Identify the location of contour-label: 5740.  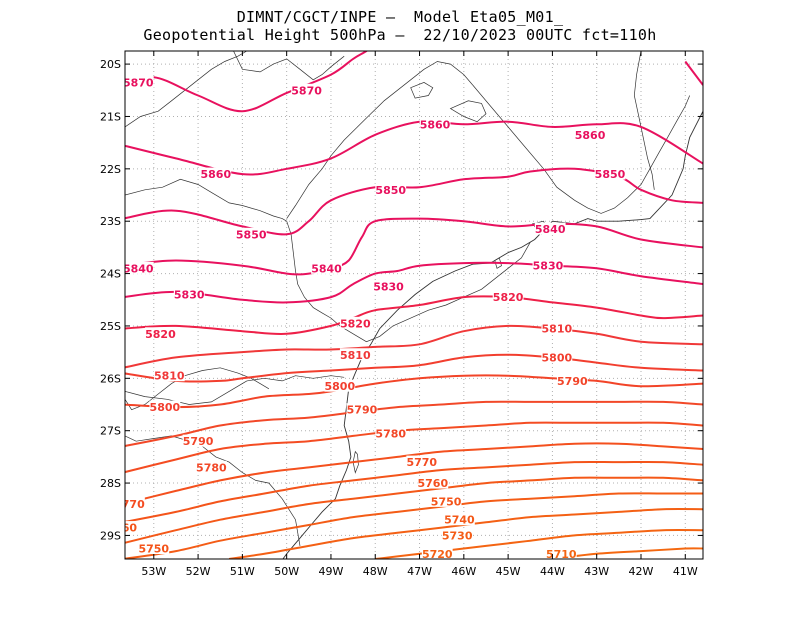
(459, 520).